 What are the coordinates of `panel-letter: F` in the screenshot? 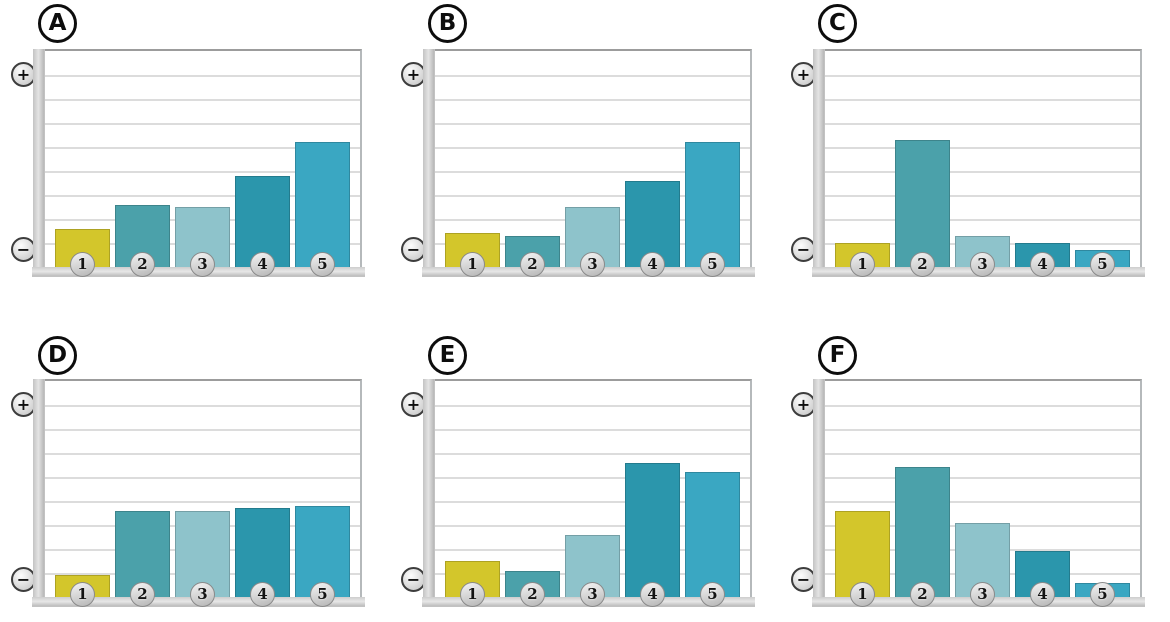 It's located at (837, 355).